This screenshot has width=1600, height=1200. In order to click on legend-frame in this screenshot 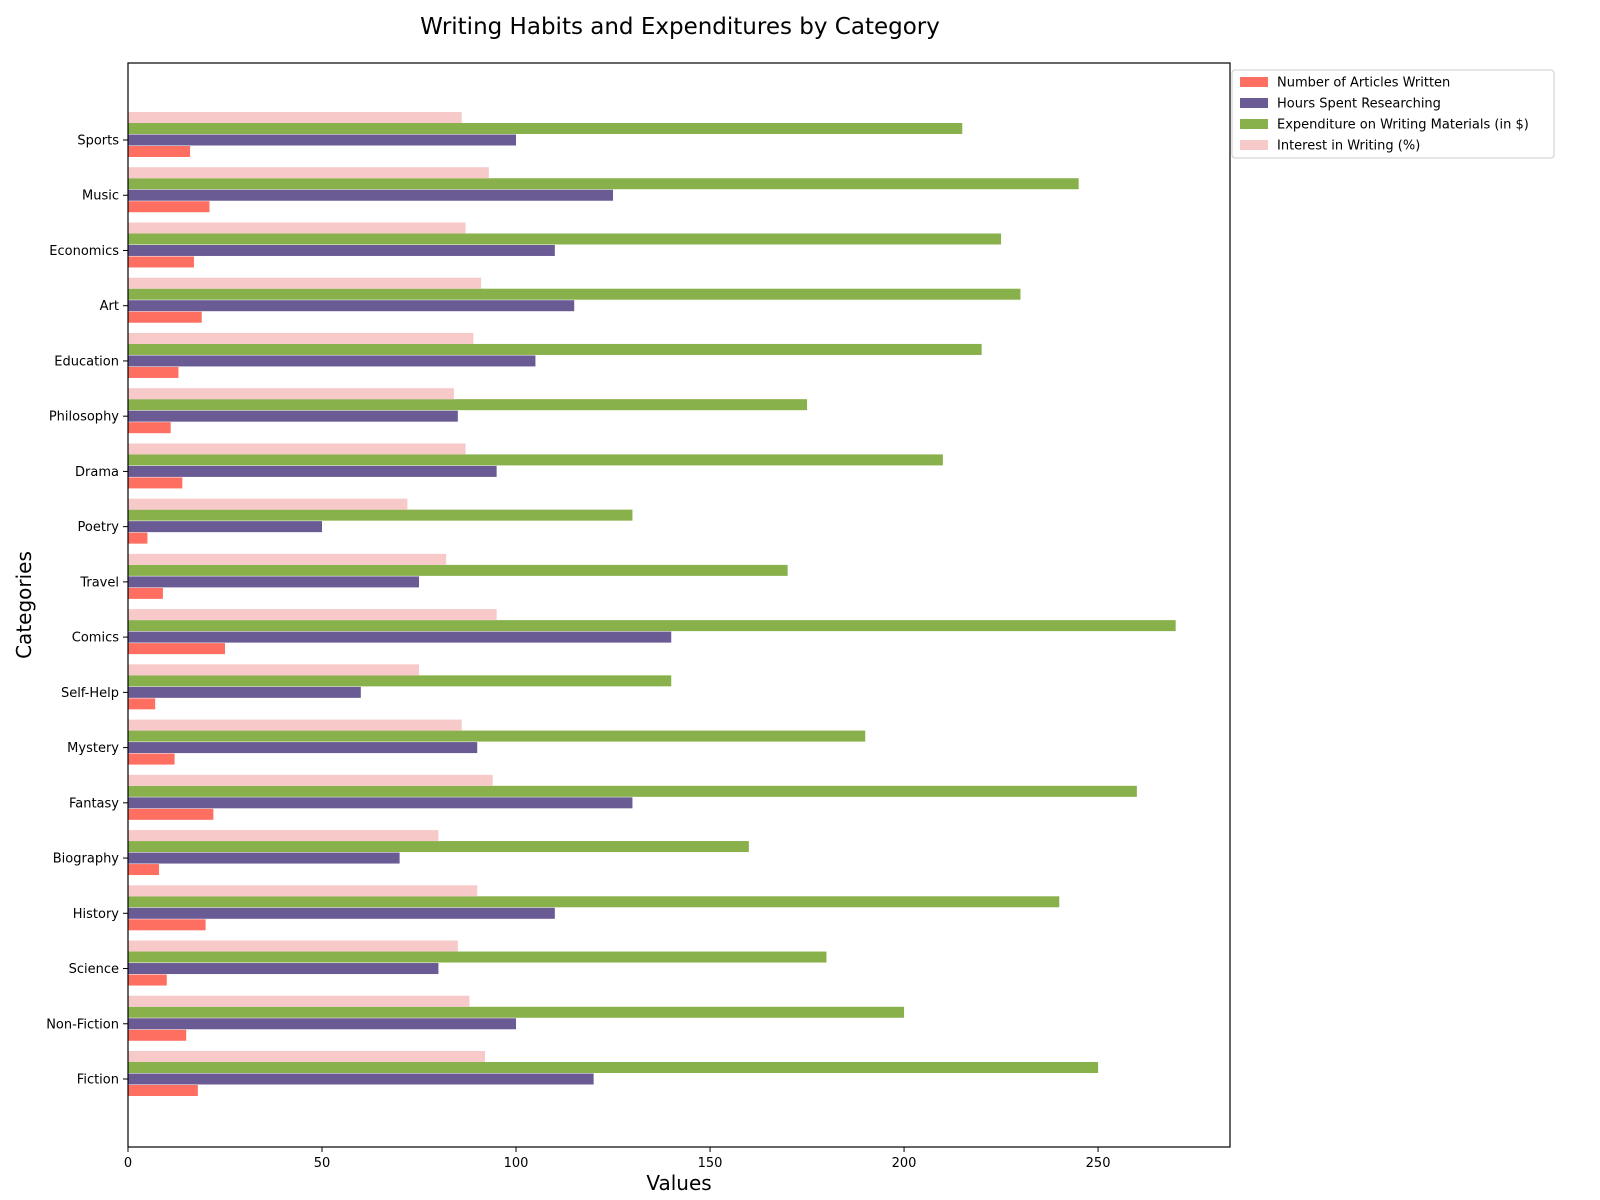, I will do `click(1393, 114)`.